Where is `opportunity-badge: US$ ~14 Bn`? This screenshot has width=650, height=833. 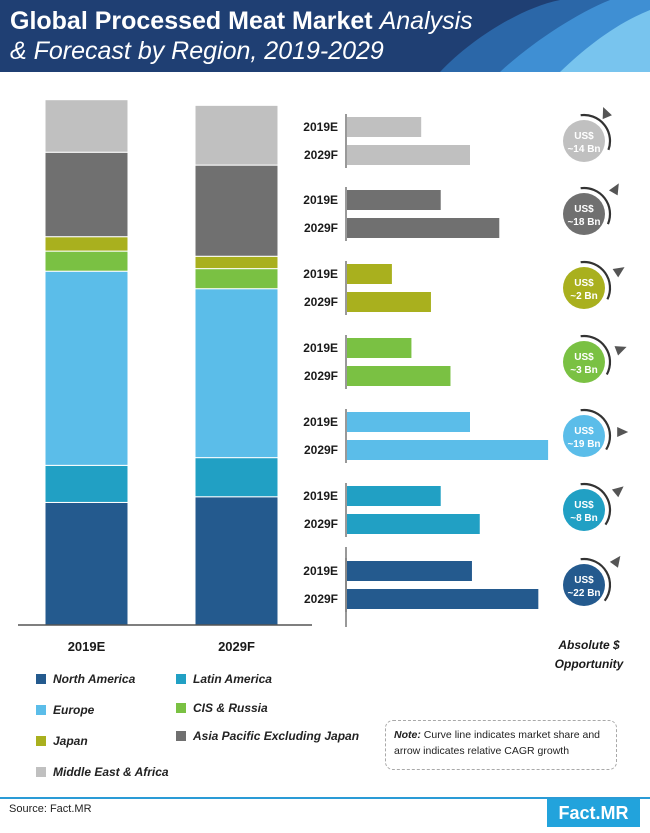 opportunity-badge: US$ ~14 Bn is located at coordinates (587, 134).